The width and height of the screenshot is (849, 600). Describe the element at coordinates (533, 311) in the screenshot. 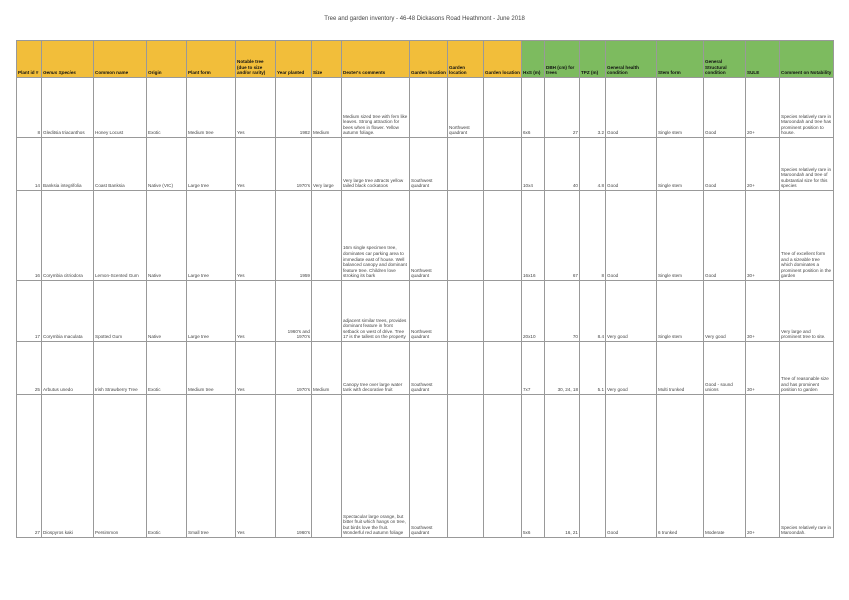

I see `cell-hxs: 20x10` at that location.